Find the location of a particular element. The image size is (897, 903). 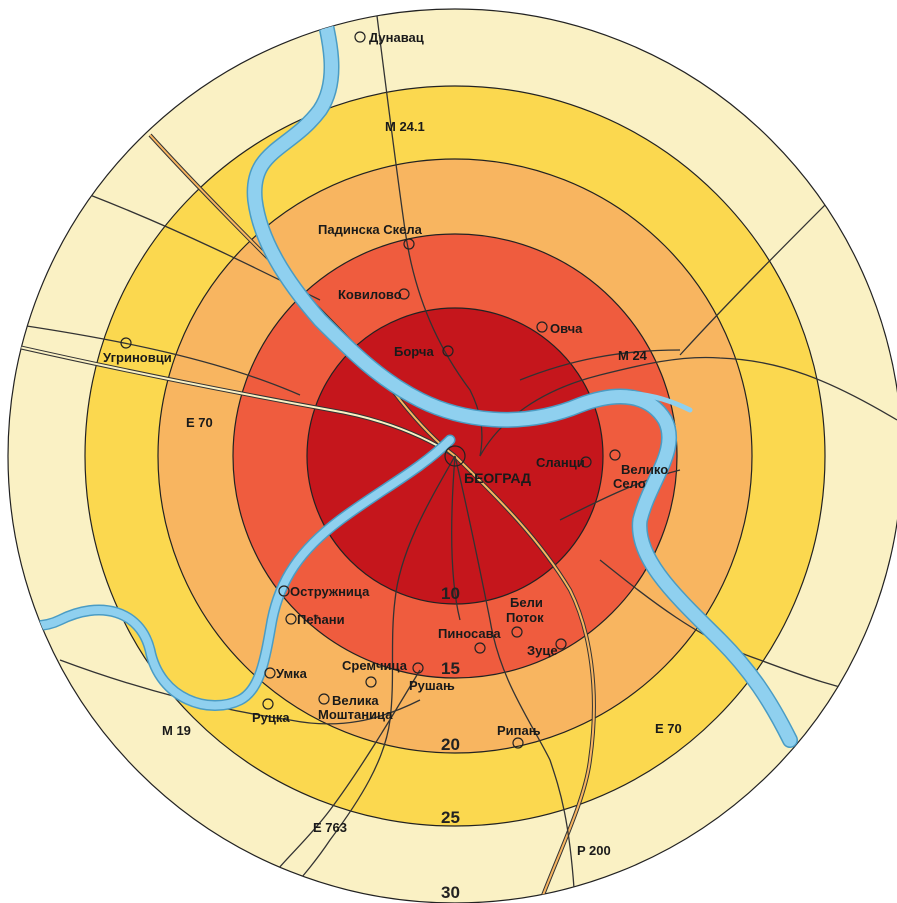

road-e70-southeast-inner is located at coordinates (524, 679).